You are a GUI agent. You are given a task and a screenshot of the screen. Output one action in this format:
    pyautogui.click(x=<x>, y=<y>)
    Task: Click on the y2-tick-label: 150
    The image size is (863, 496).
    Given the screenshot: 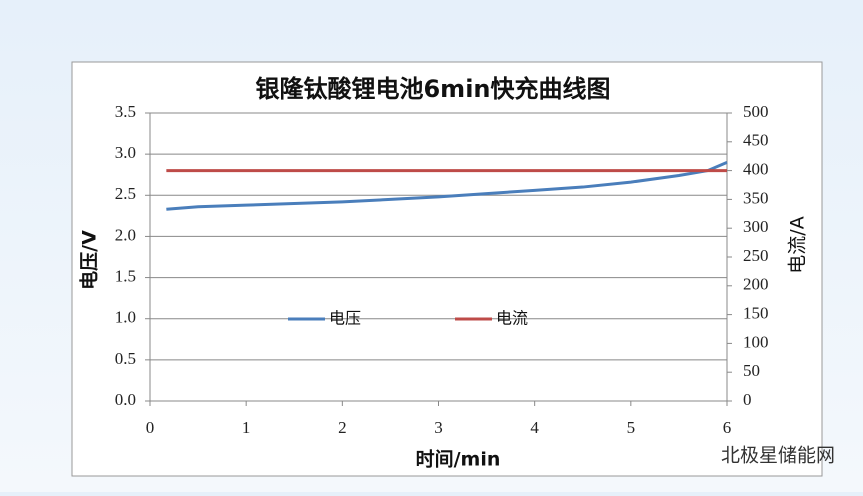 What is the action you would take?
    pyautogui.click(x=756, y=313)
    